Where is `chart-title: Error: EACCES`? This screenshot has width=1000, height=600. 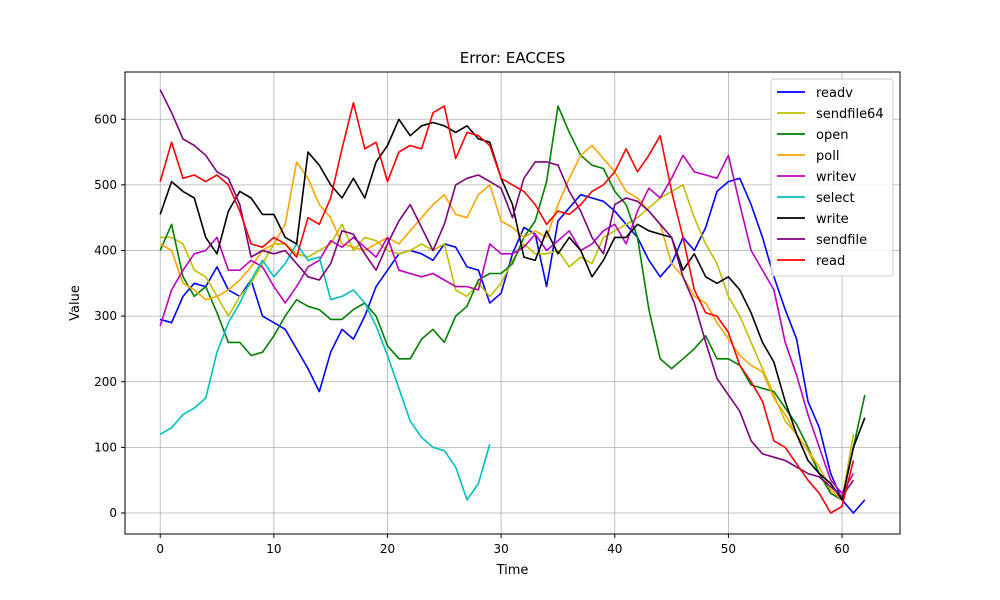
chart-title: Error: EACCES is located at coordinates (513, 58).